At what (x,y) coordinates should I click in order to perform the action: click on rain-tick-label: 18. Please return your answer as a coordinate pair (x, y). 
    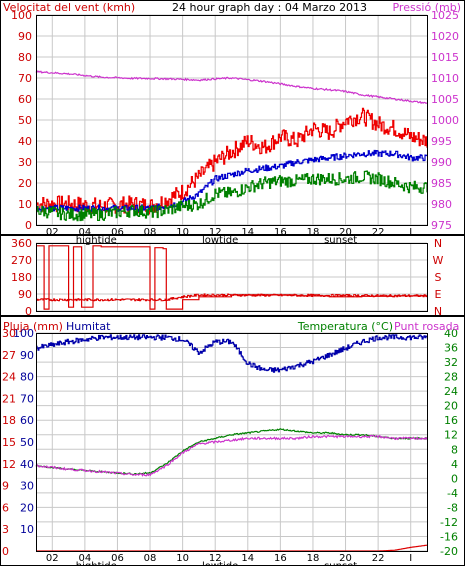
    Looking at the image, I should click on (9, 420).